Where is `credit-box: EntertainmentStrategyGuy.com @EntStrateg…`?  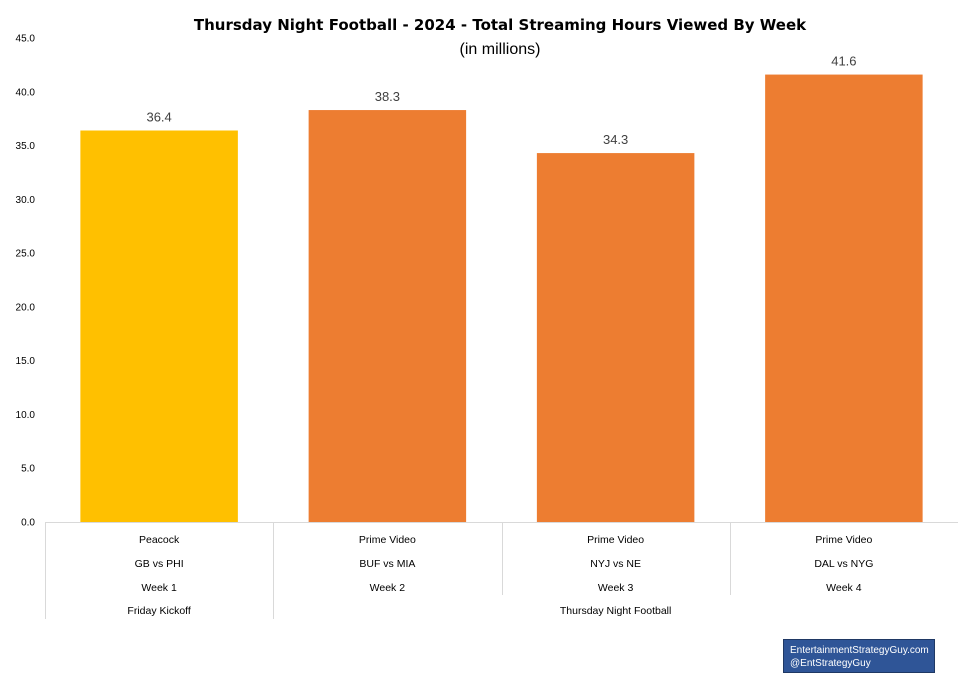 credit-box: EntertainmentStrategyGuy.com @EntStrateg… is located at coordinates (859, 656).